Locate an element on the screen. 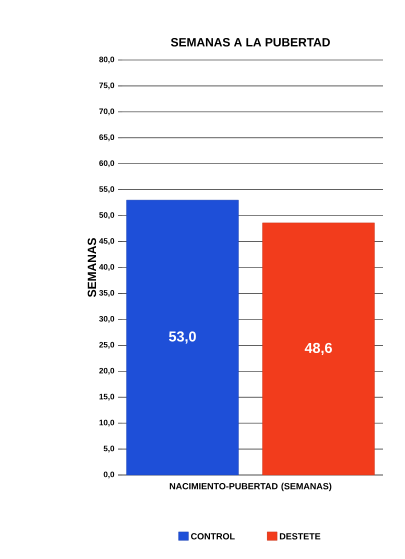 The width and height of the screenshot is (405, 559). data-label: 53,0 is located at coordinates (182, 337).